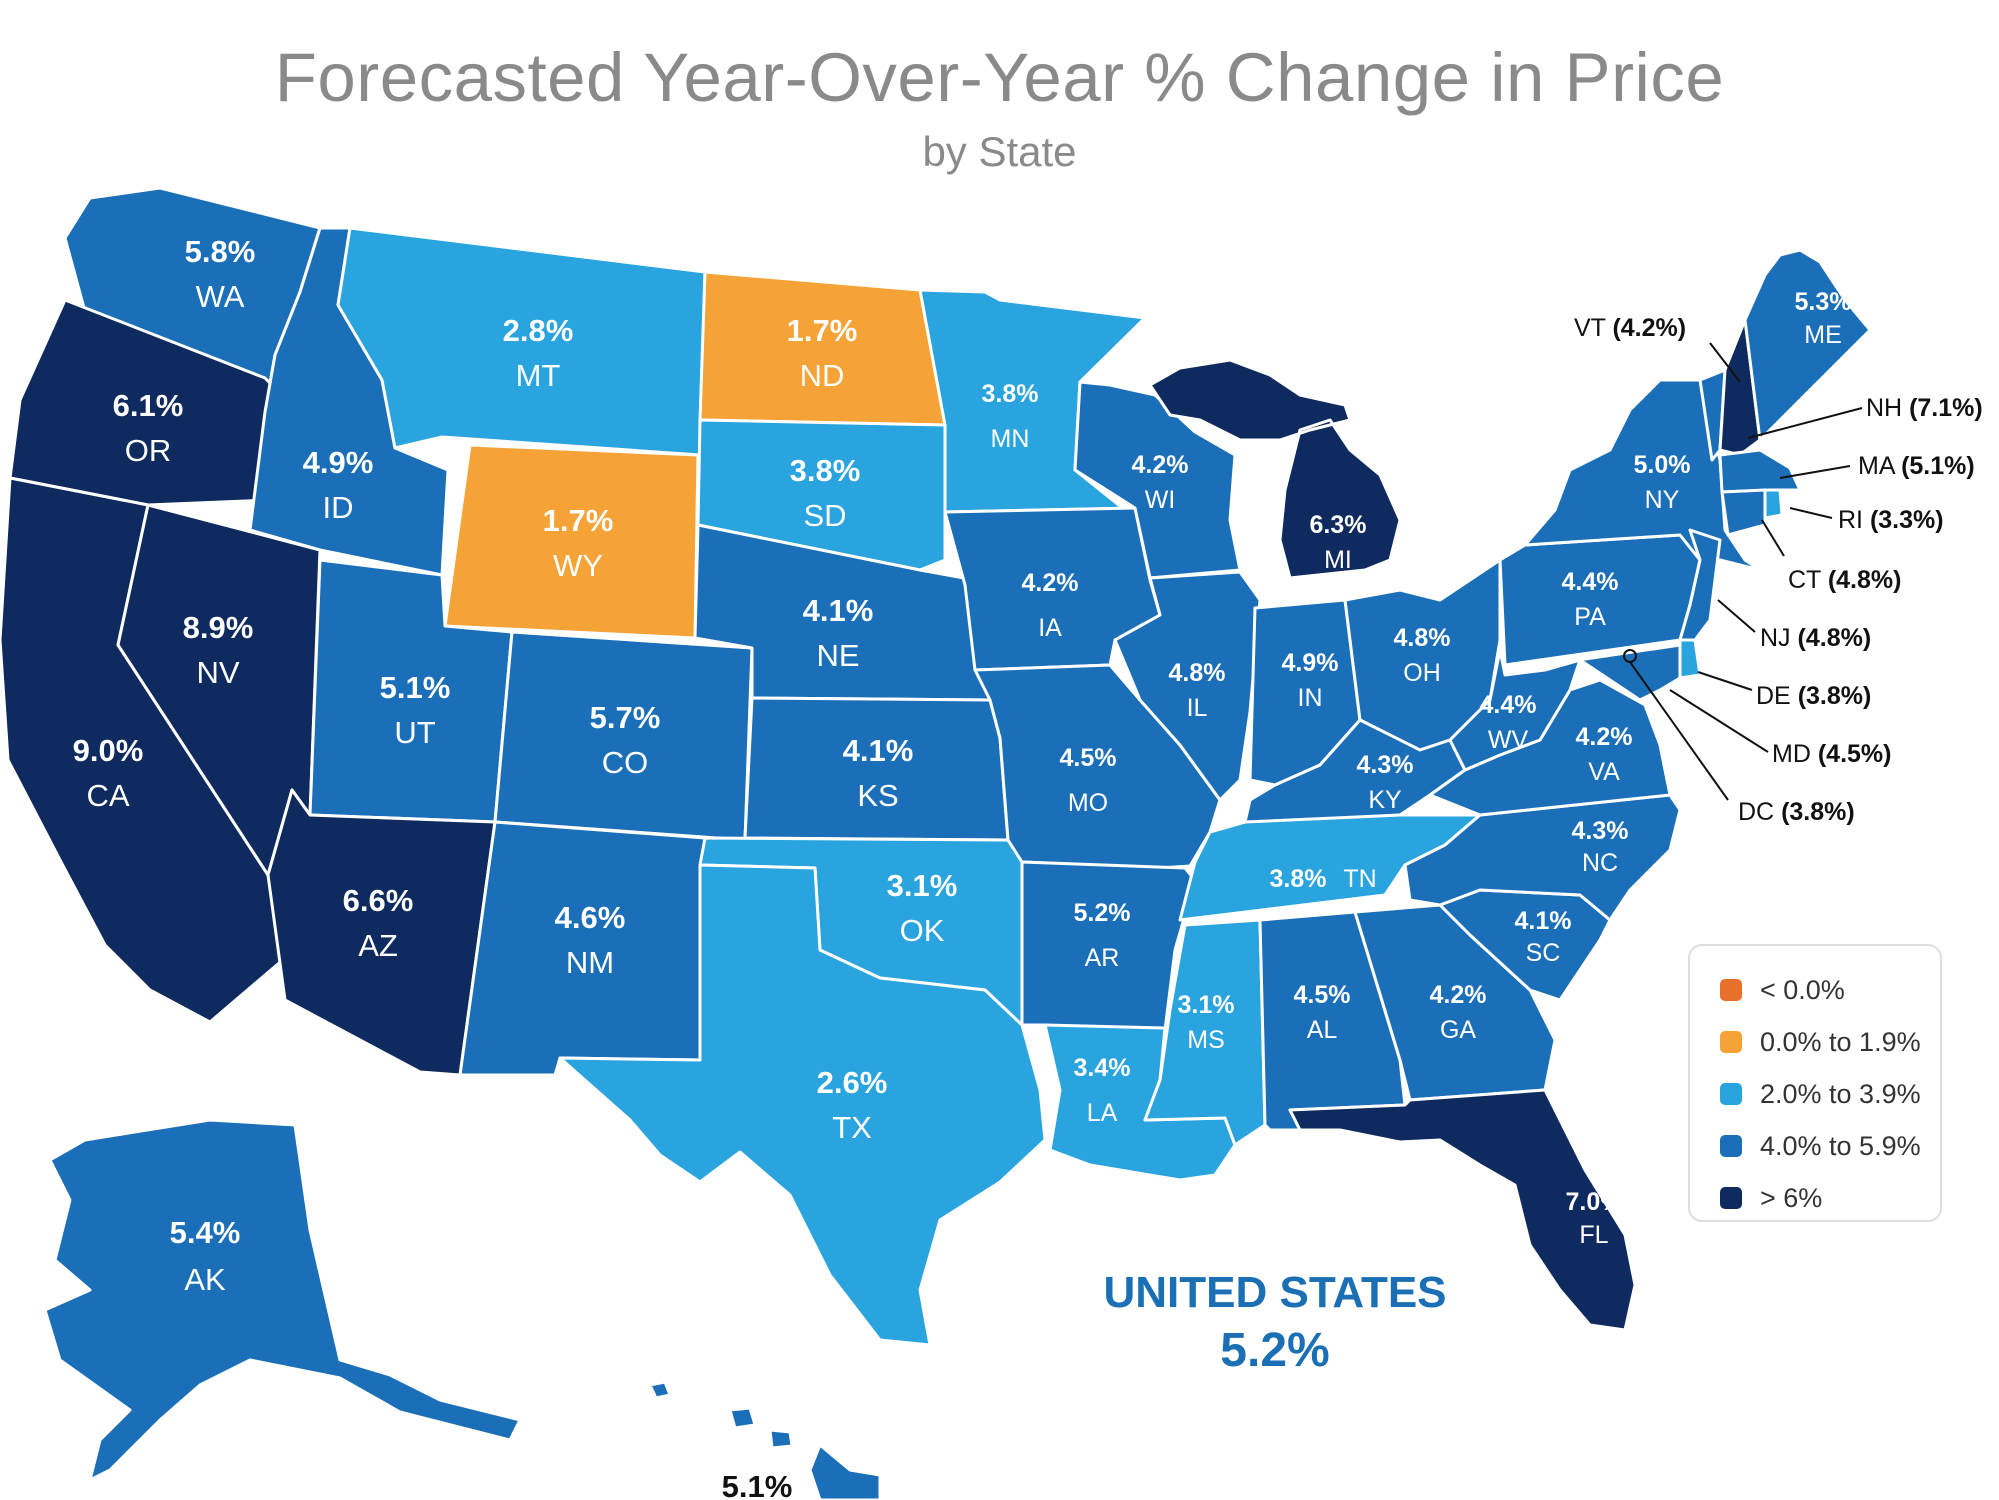 The width and height of the screenshot is (1999, 1500). I want to click on label-TN: 3.8% TN, so click(1323, 879).